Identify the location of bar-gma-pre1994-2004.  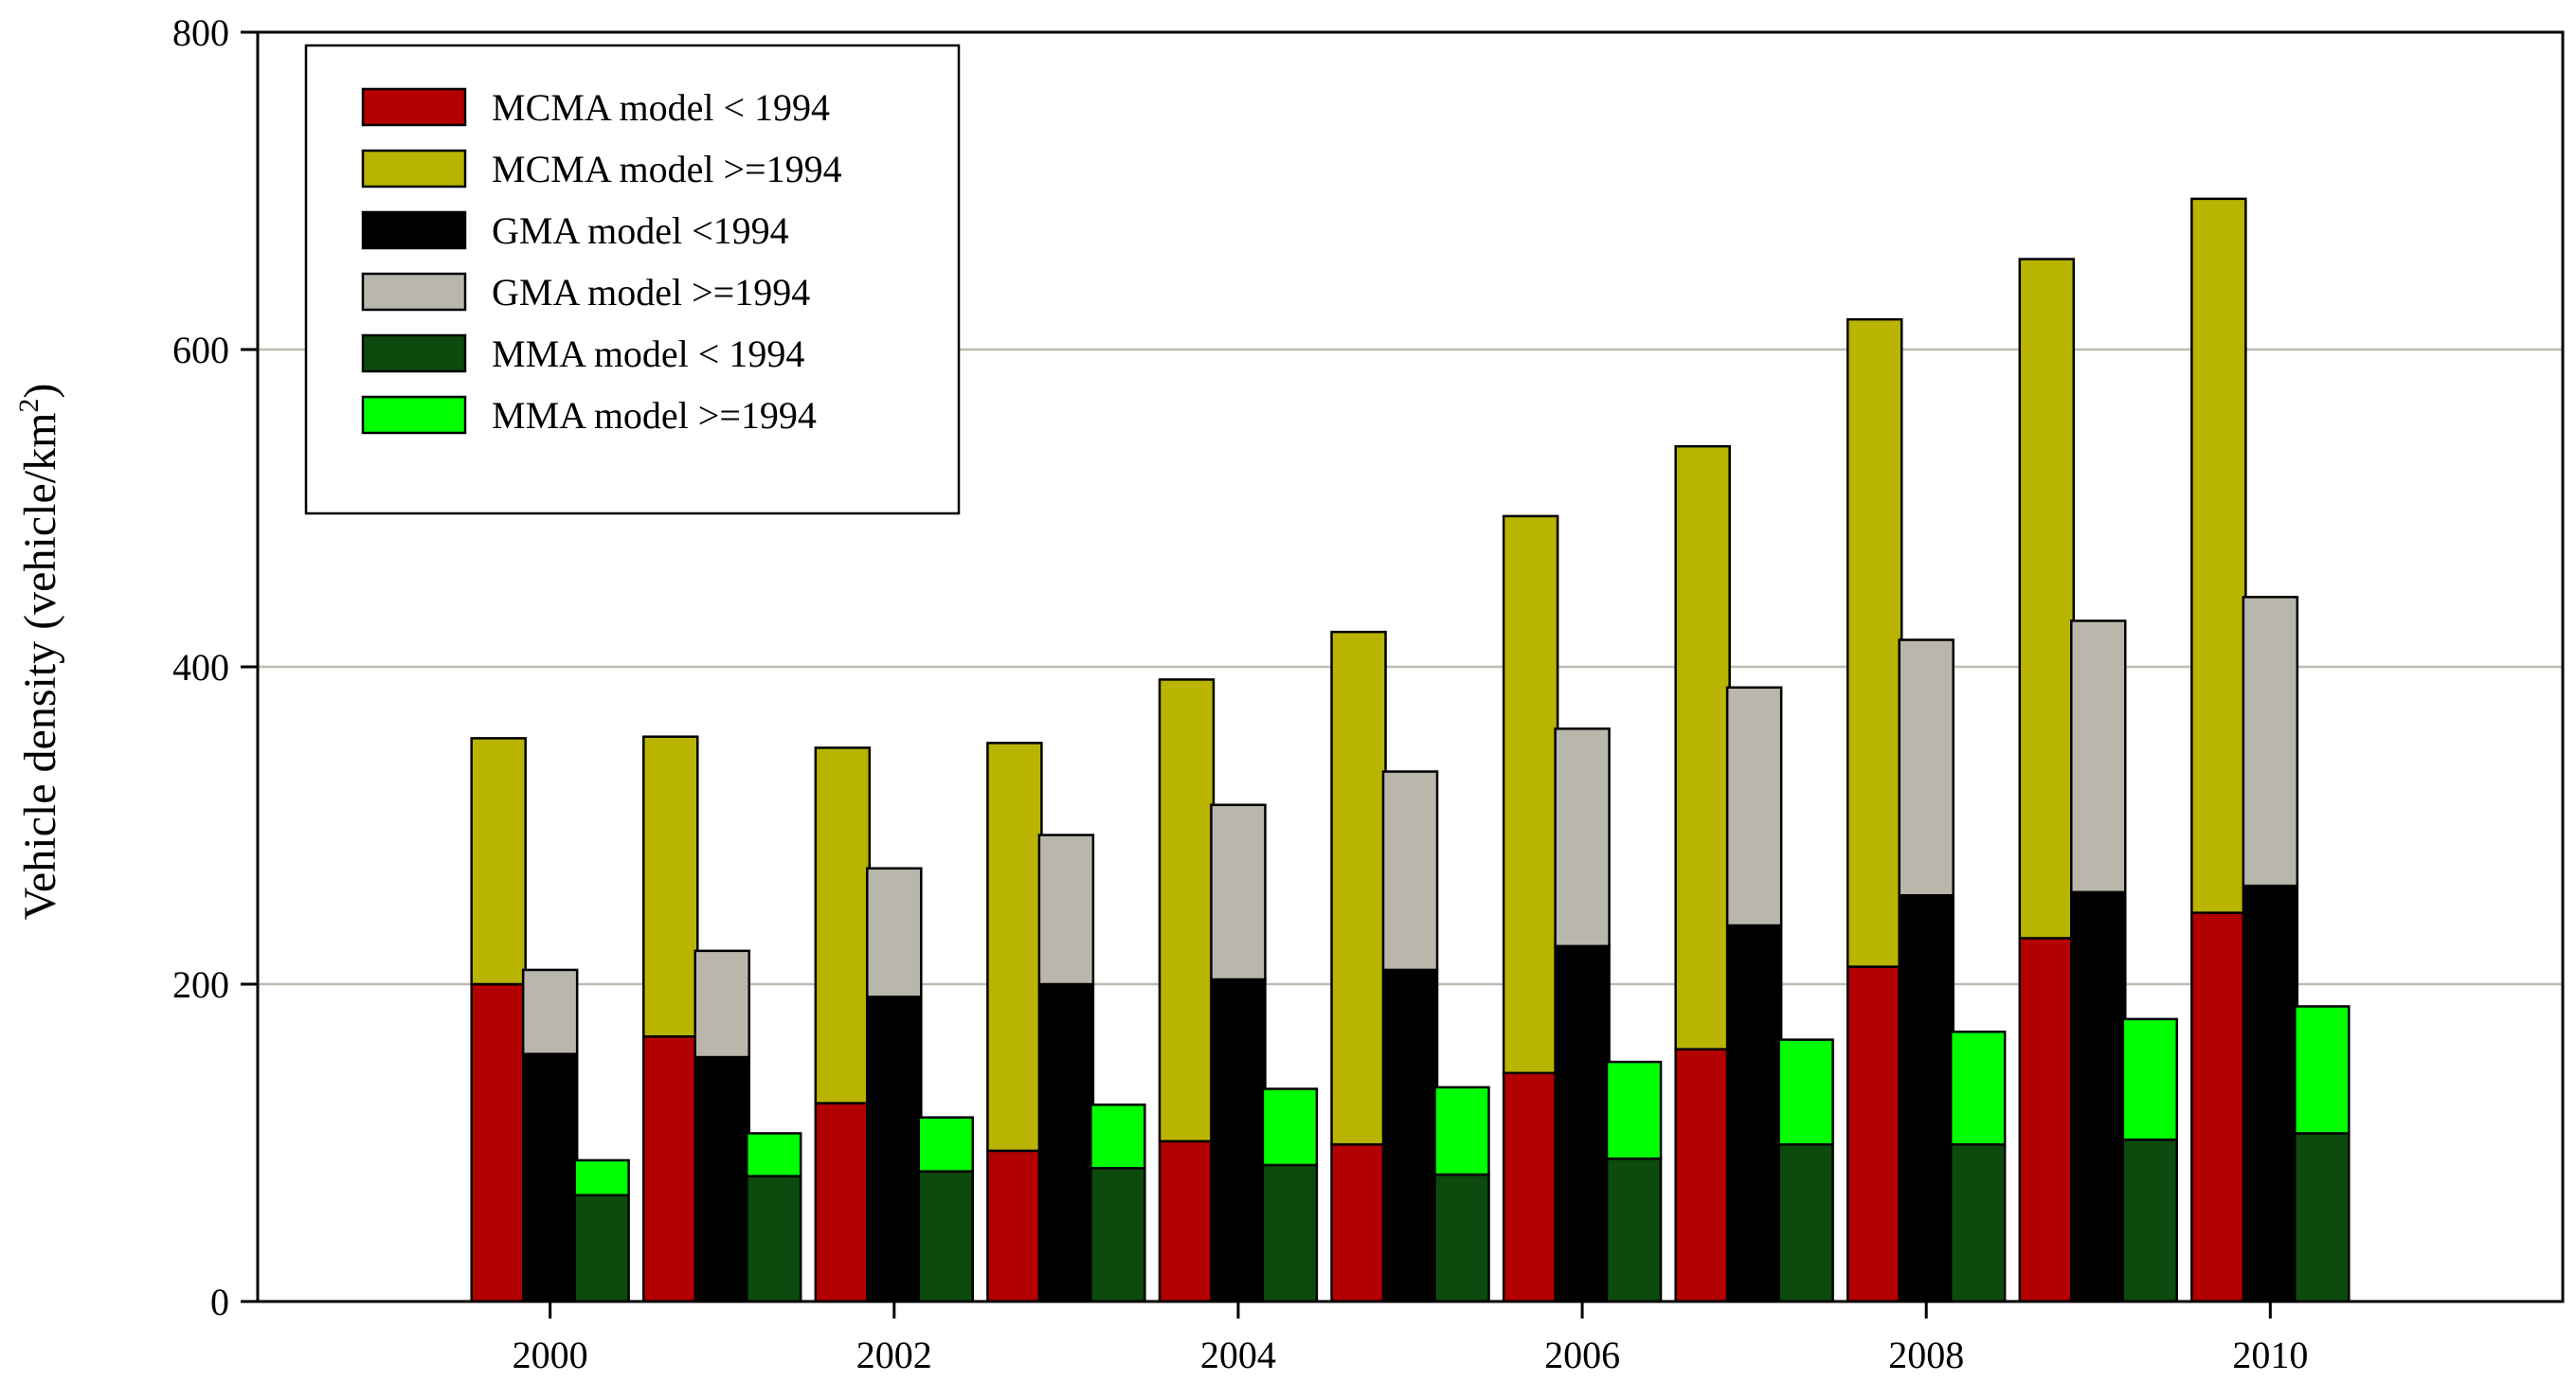
(1238, 1140).